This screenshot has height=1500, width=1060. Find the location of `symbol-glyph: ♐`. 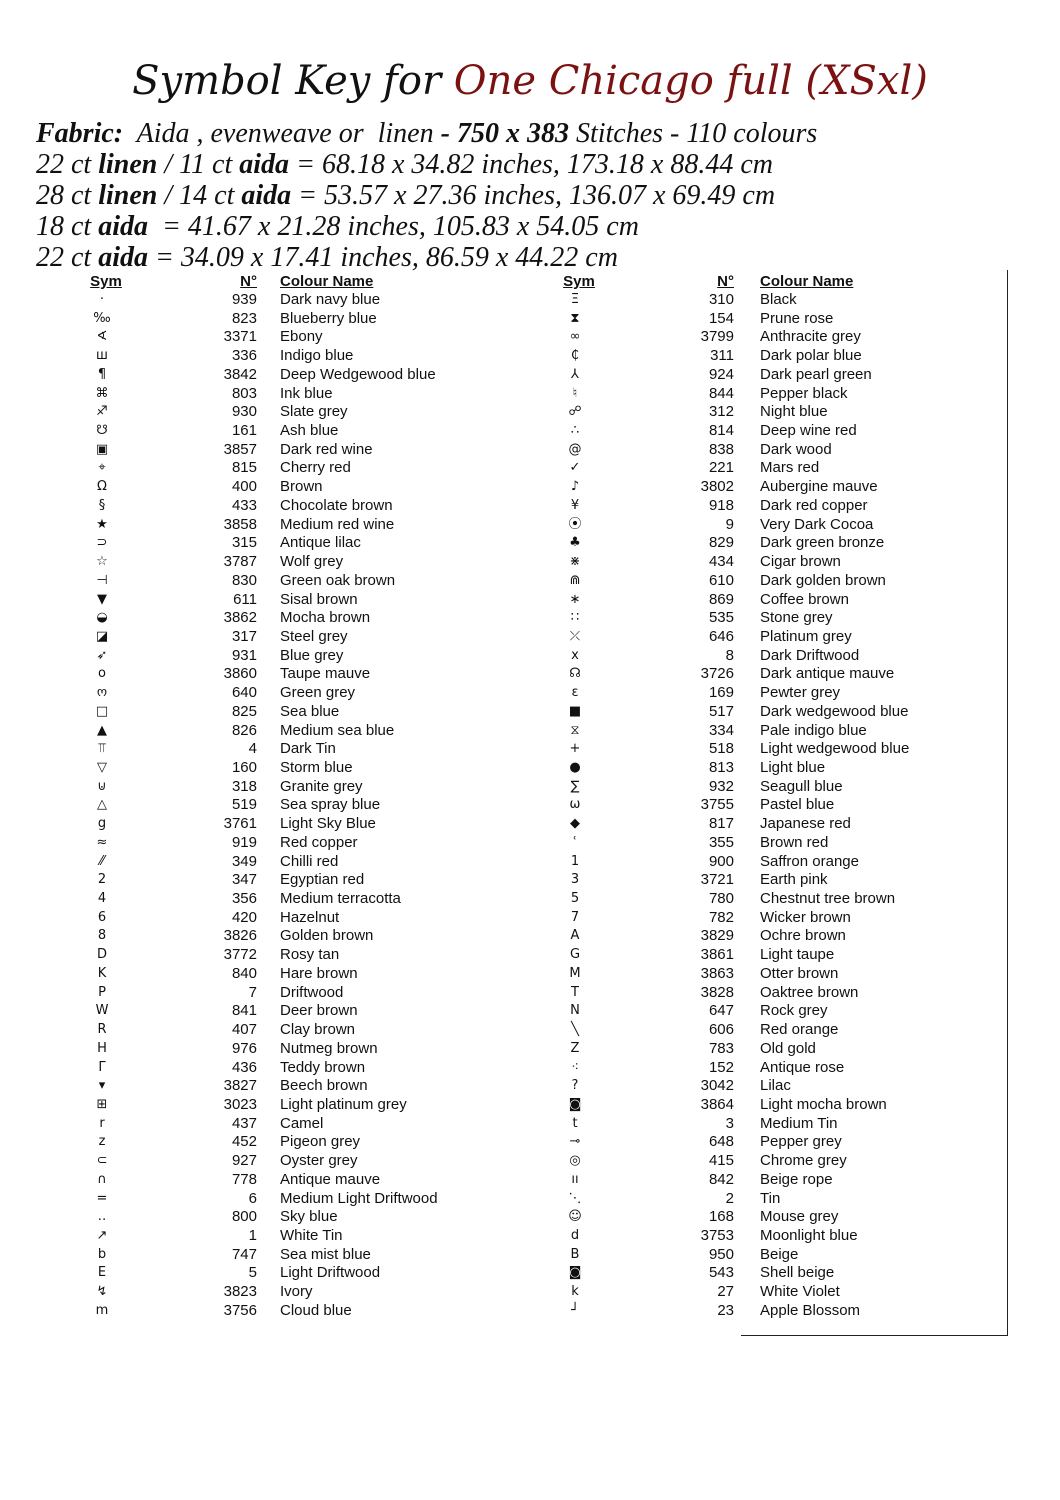

symbol-glyph: ♐ is located at coordinates (102, 412).